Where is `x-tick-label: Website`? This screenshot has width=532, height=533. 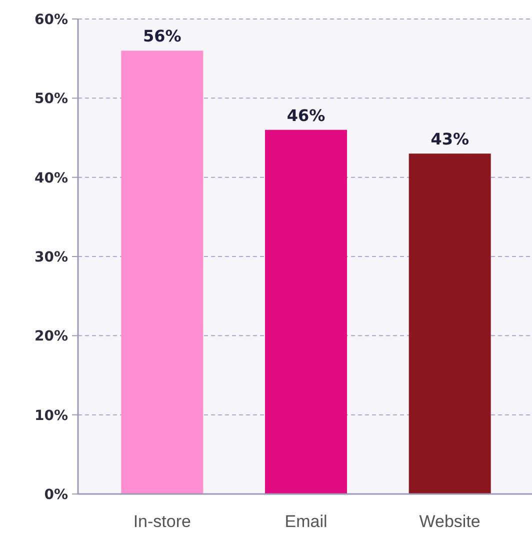 x-tick-label: Website is located at coordinates (449, 521).